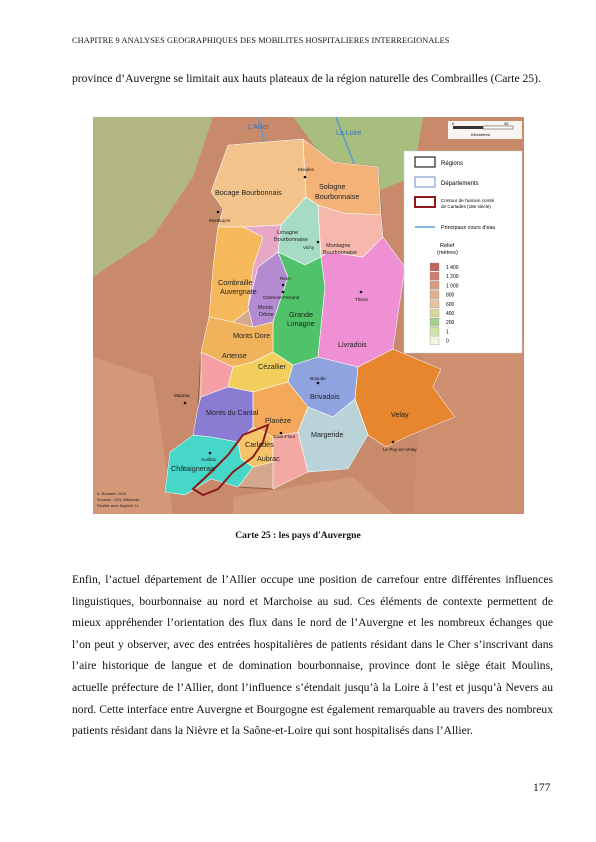 Image resolution: width=596 pixels, height=842 pixels. I want to click on label-cezallier: Cézallier, so click(272, 366).